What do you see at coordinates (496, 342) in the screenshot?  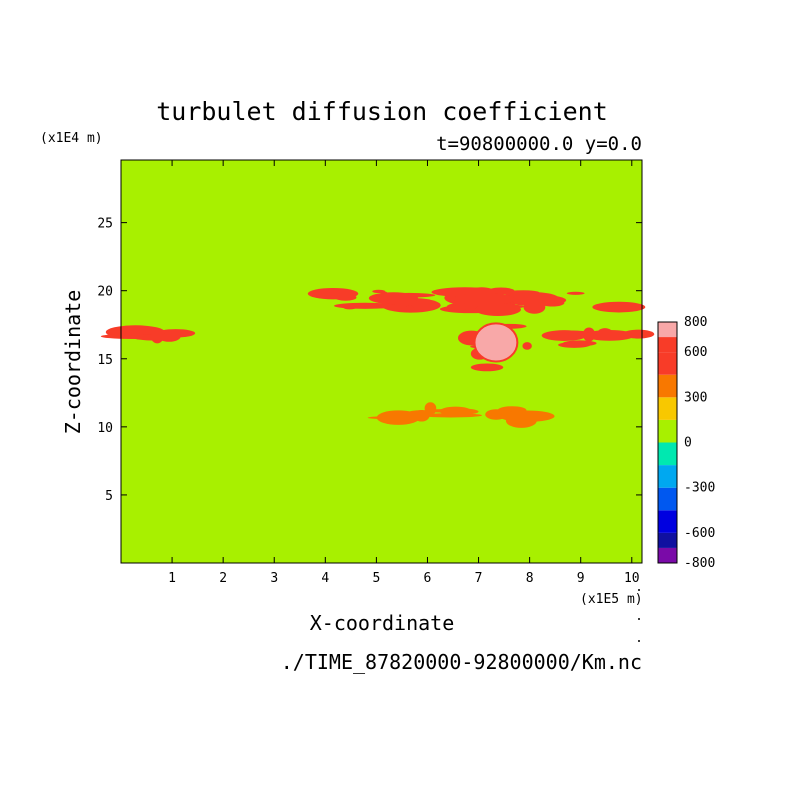 I see `contour-core` at bounding box center [496, 342].